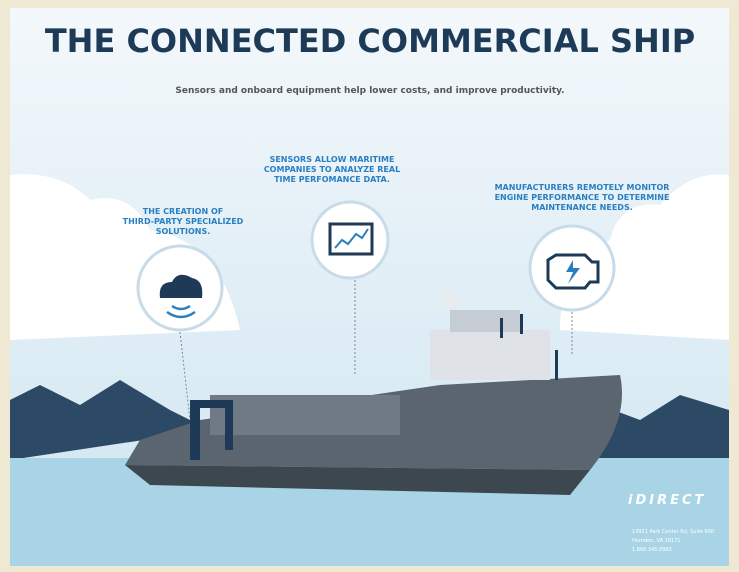 This screenshot has width=739, height=572. Describe the element at coordinates (332, 179) in the screenshot. I see `callout-line: TIME PERFOMANCE DATA.` at that location.